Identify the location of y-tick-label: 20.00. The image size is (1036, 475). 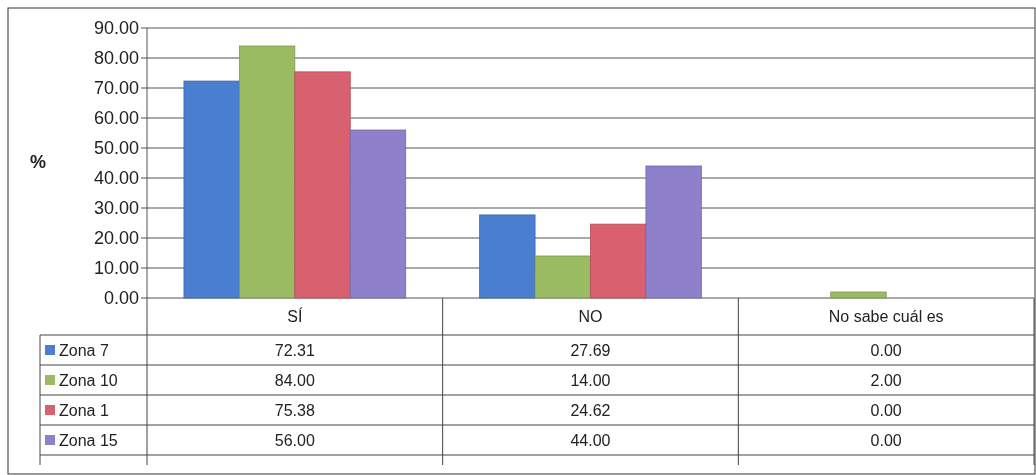
(116, 238).